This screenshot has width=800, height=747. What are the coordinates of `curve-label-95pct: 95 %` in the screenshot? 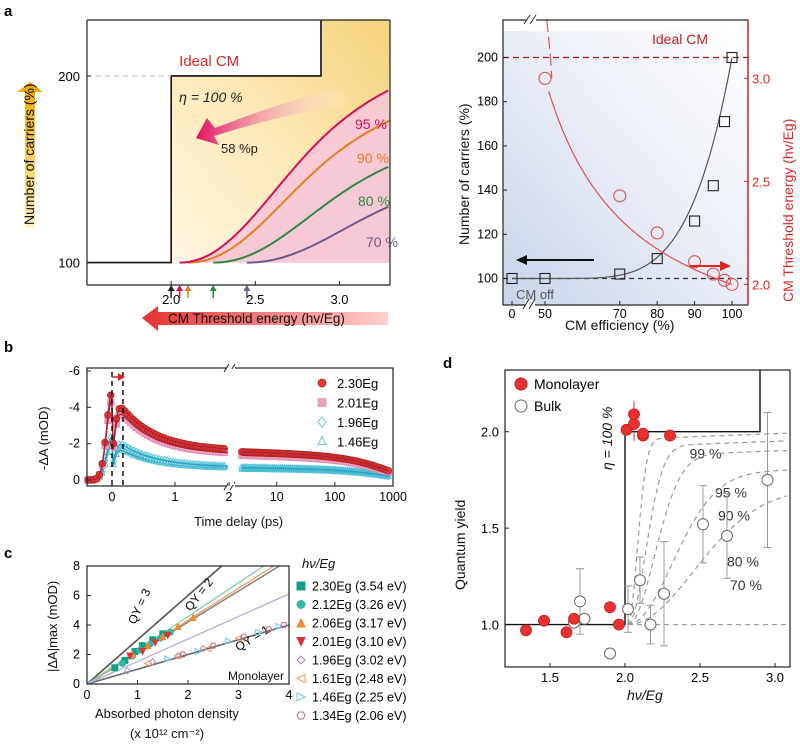 It's located at (371, 124).